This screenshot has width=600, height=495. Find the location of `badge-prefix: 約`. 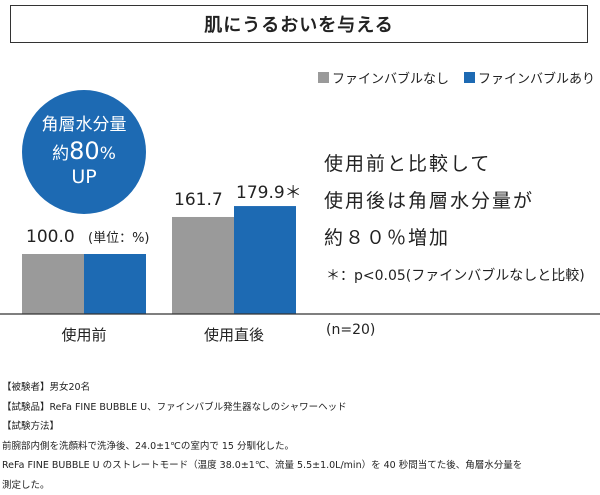

badge-prefix: 約 is located at coordinates (60, 154).